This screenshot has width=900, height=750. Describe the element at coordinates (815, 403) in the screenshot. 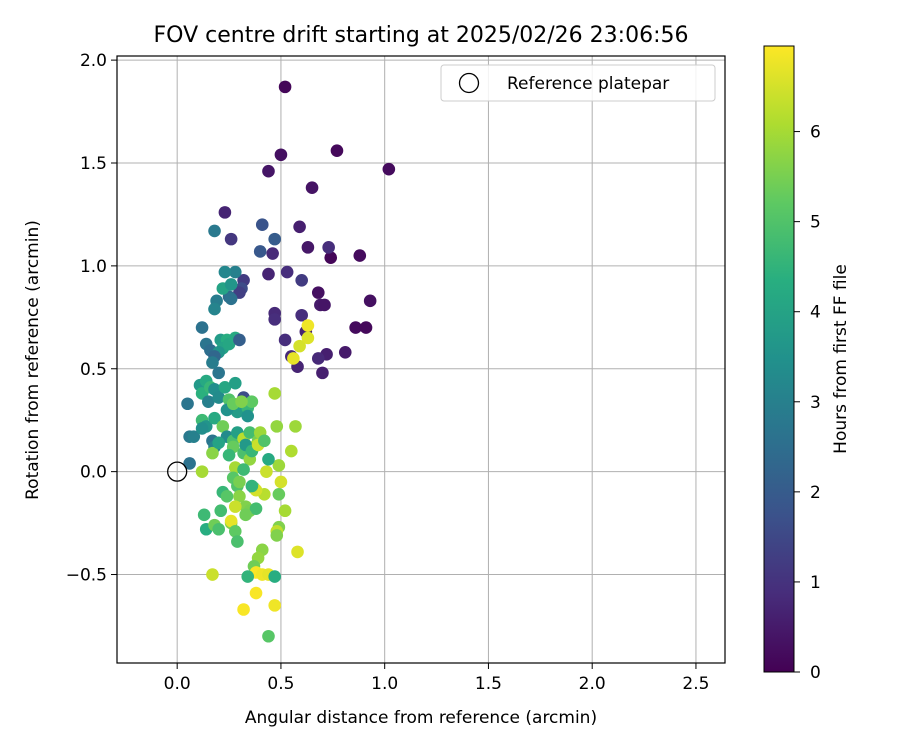

I see `colorbar-tick-label: 3` at that location.